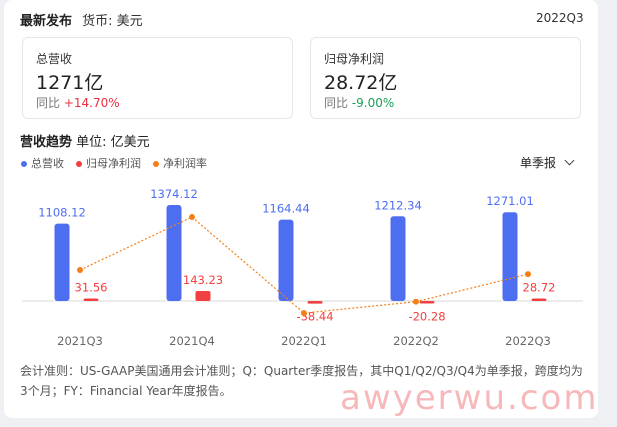 The width and height of the screenshot is (617, 427). Describe the element at coordinates (304, 341) in the screenshot. I see `x-tick-label: 2022Q1` at that location.